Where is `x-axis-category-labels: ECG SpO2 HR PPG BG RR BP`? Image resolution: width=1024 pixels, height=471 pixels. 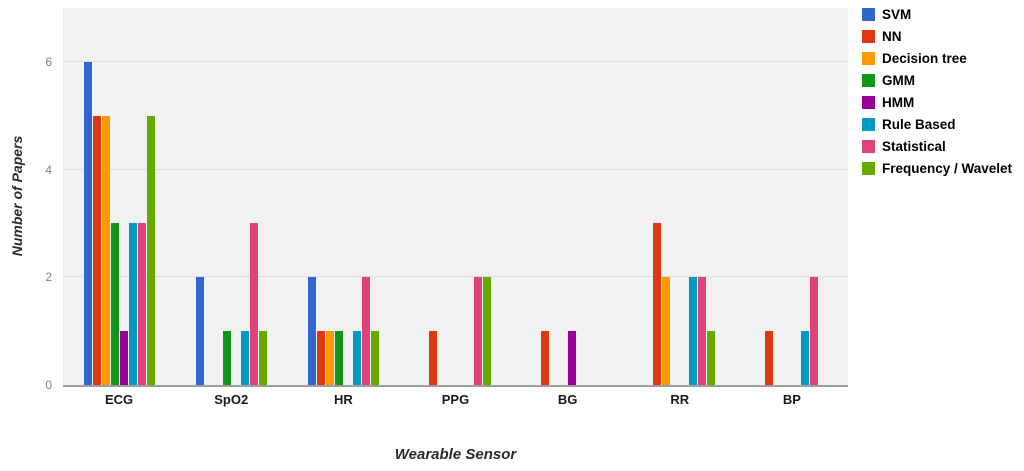 x-axis-category-labels: ECG SpO2 HR PPG BG RR BP is located at coordinates (455, 399).